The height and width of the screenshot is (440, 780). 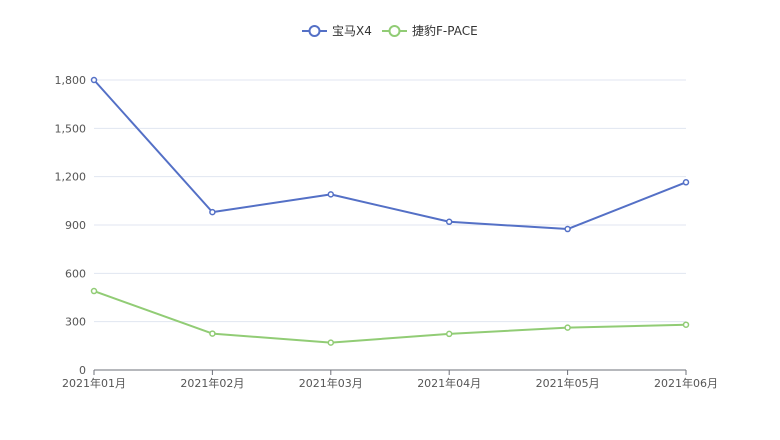 I want to click on y-tick-label: 1,200, so click(x=71, y=177).